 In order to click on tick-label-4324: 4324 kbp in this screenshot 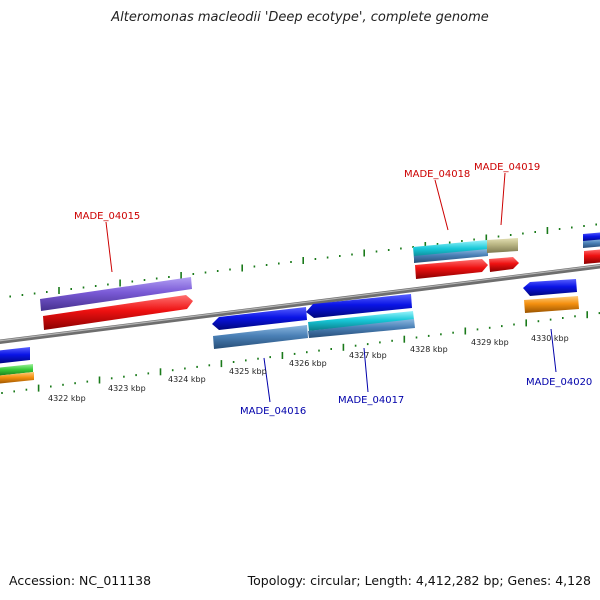, I will do `click(187, 379)`.